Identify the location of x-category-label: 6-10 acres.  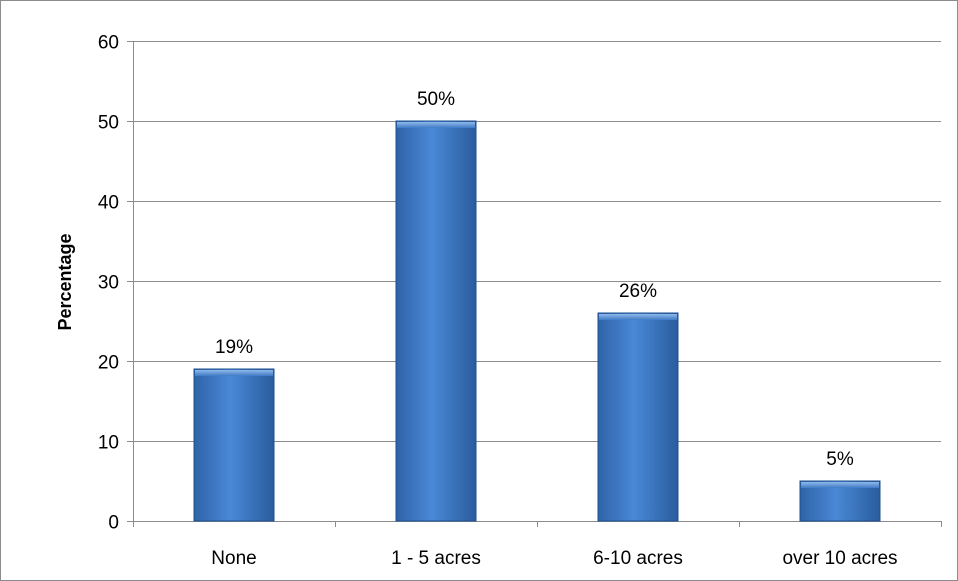
(638, 558).